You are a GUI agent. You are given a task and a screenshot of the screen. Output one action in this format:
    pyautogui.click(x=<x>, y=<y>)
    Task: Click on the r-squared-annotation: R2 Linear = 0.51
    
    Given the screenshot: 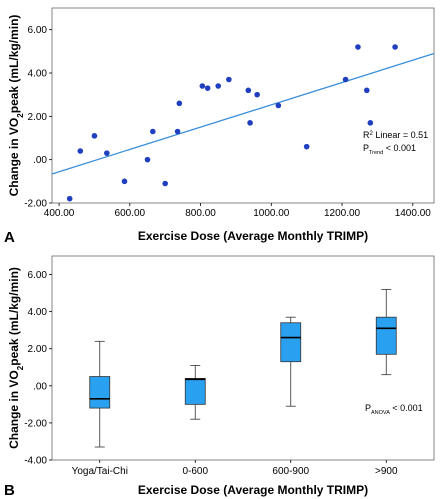 What is the action you would take?
    pyautogui.click(x=395, y=135)
    